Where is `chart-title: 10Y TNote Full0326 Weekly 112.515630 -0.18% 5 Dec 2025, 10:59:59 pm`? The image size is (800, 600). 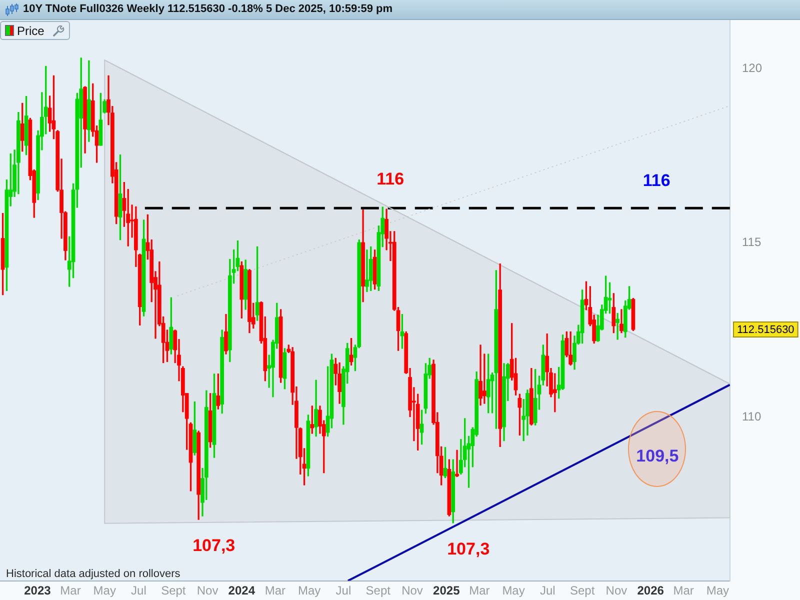
chart-title: 10Y TNote Full0326 Weekly 112.515630 -0.18% 5 Dec 2025, 10:59:59 pm is located at coordinates (208, 9).